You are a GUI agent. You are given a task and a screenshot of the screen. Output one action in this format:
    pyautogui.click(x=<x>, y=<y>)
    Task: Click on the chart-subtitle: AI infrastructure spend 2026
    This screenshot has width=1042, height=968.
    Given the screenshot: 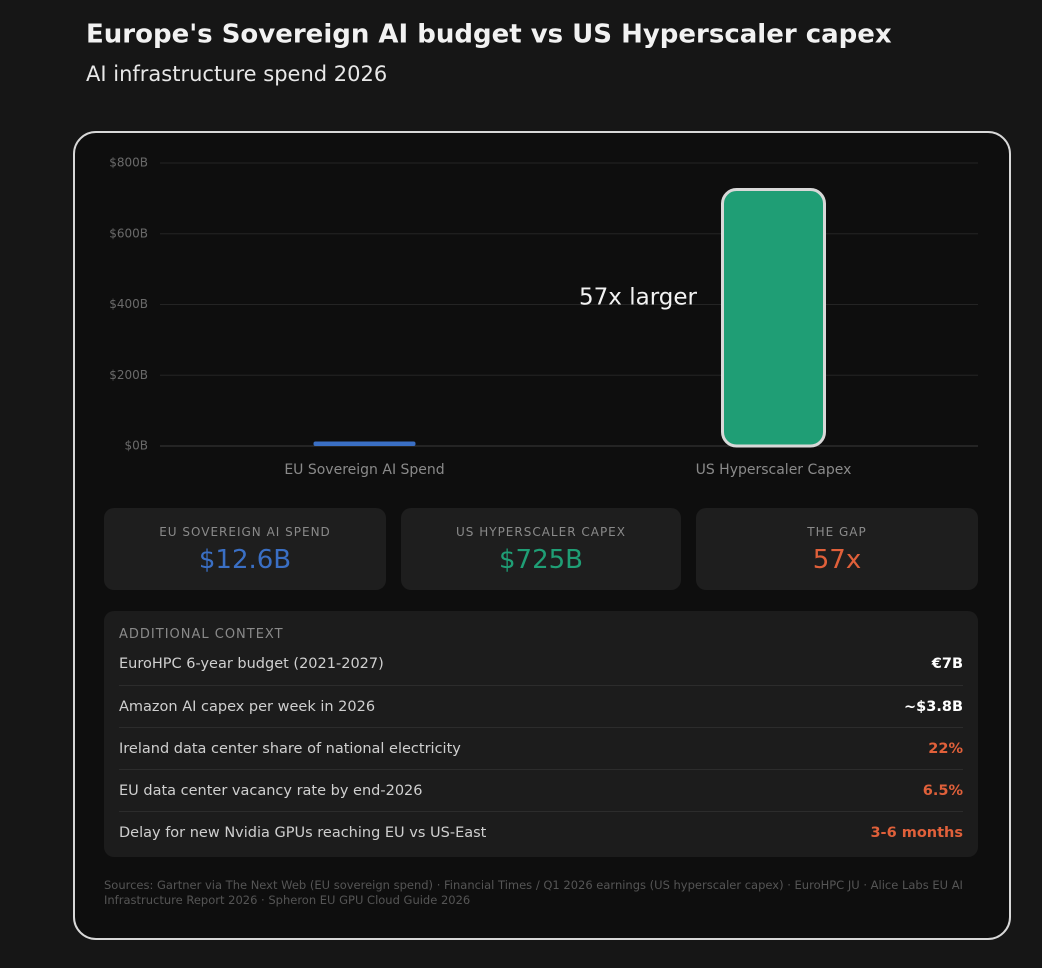 What is the action you would take?
    pyautogui.click(x=236, y=74)
    